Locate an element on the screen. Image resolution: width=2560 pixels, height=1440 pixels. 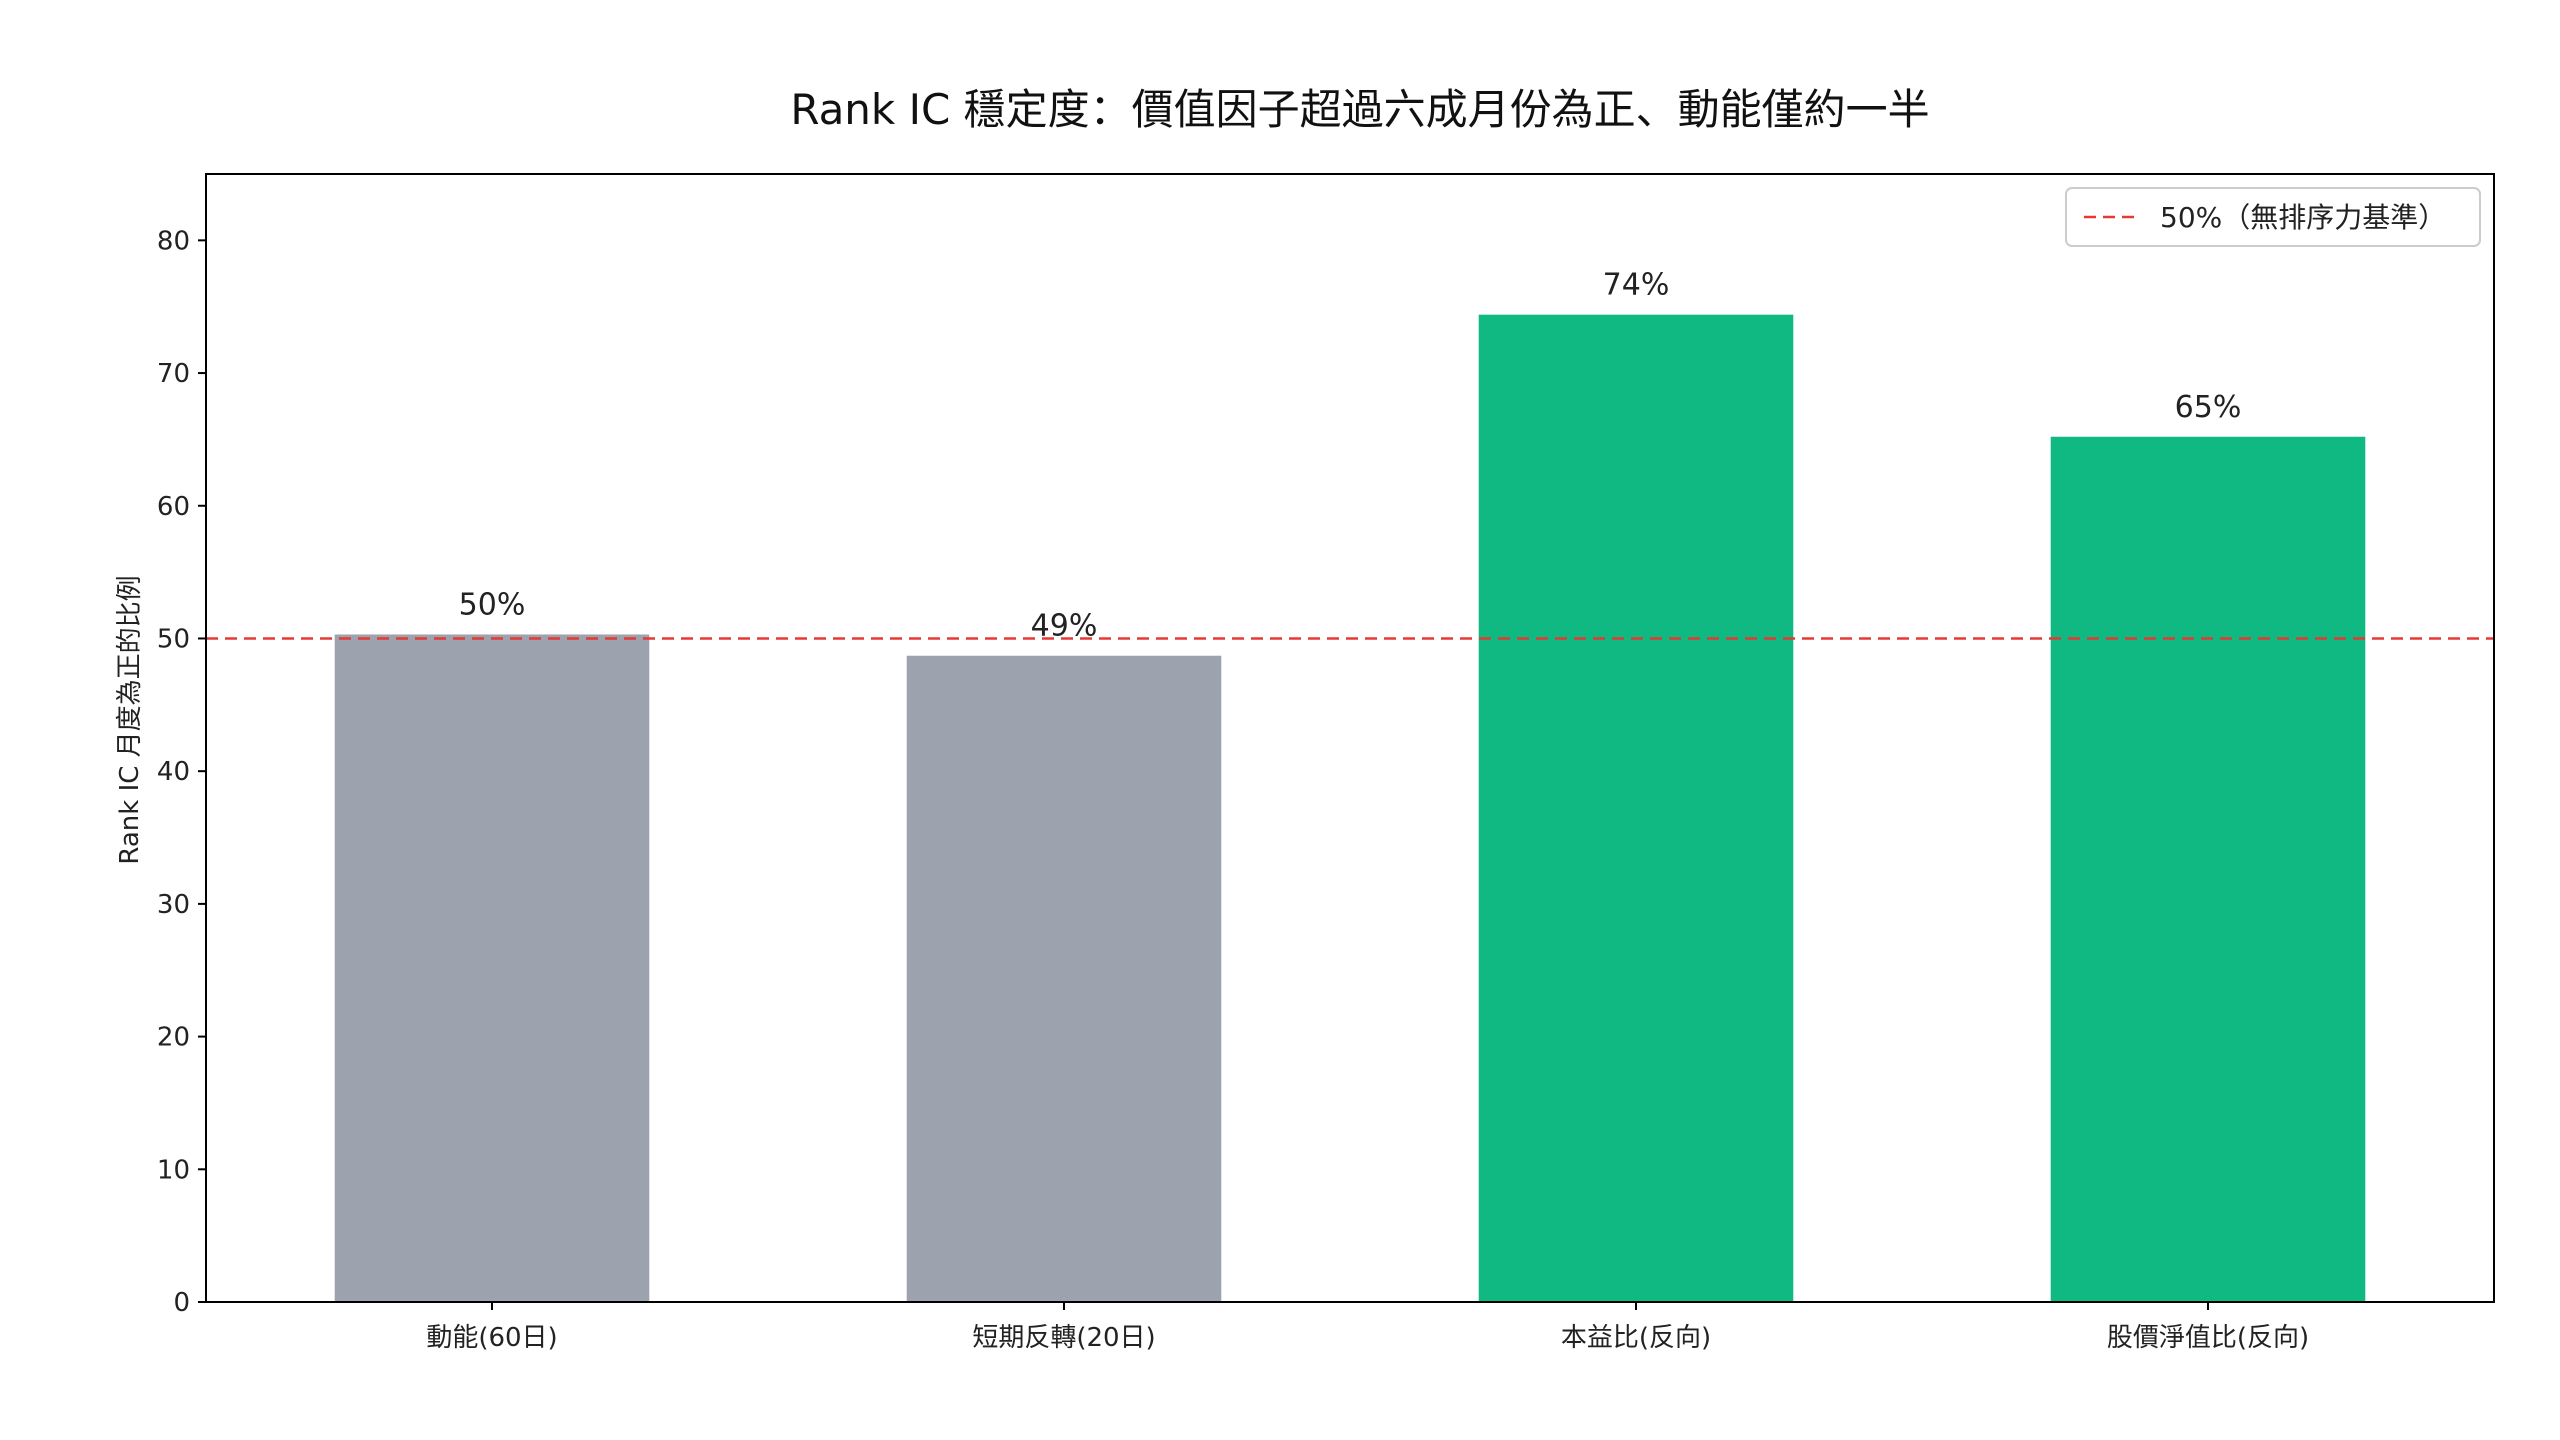
y-tick-label: 40 is located at coordinates (173, 772).